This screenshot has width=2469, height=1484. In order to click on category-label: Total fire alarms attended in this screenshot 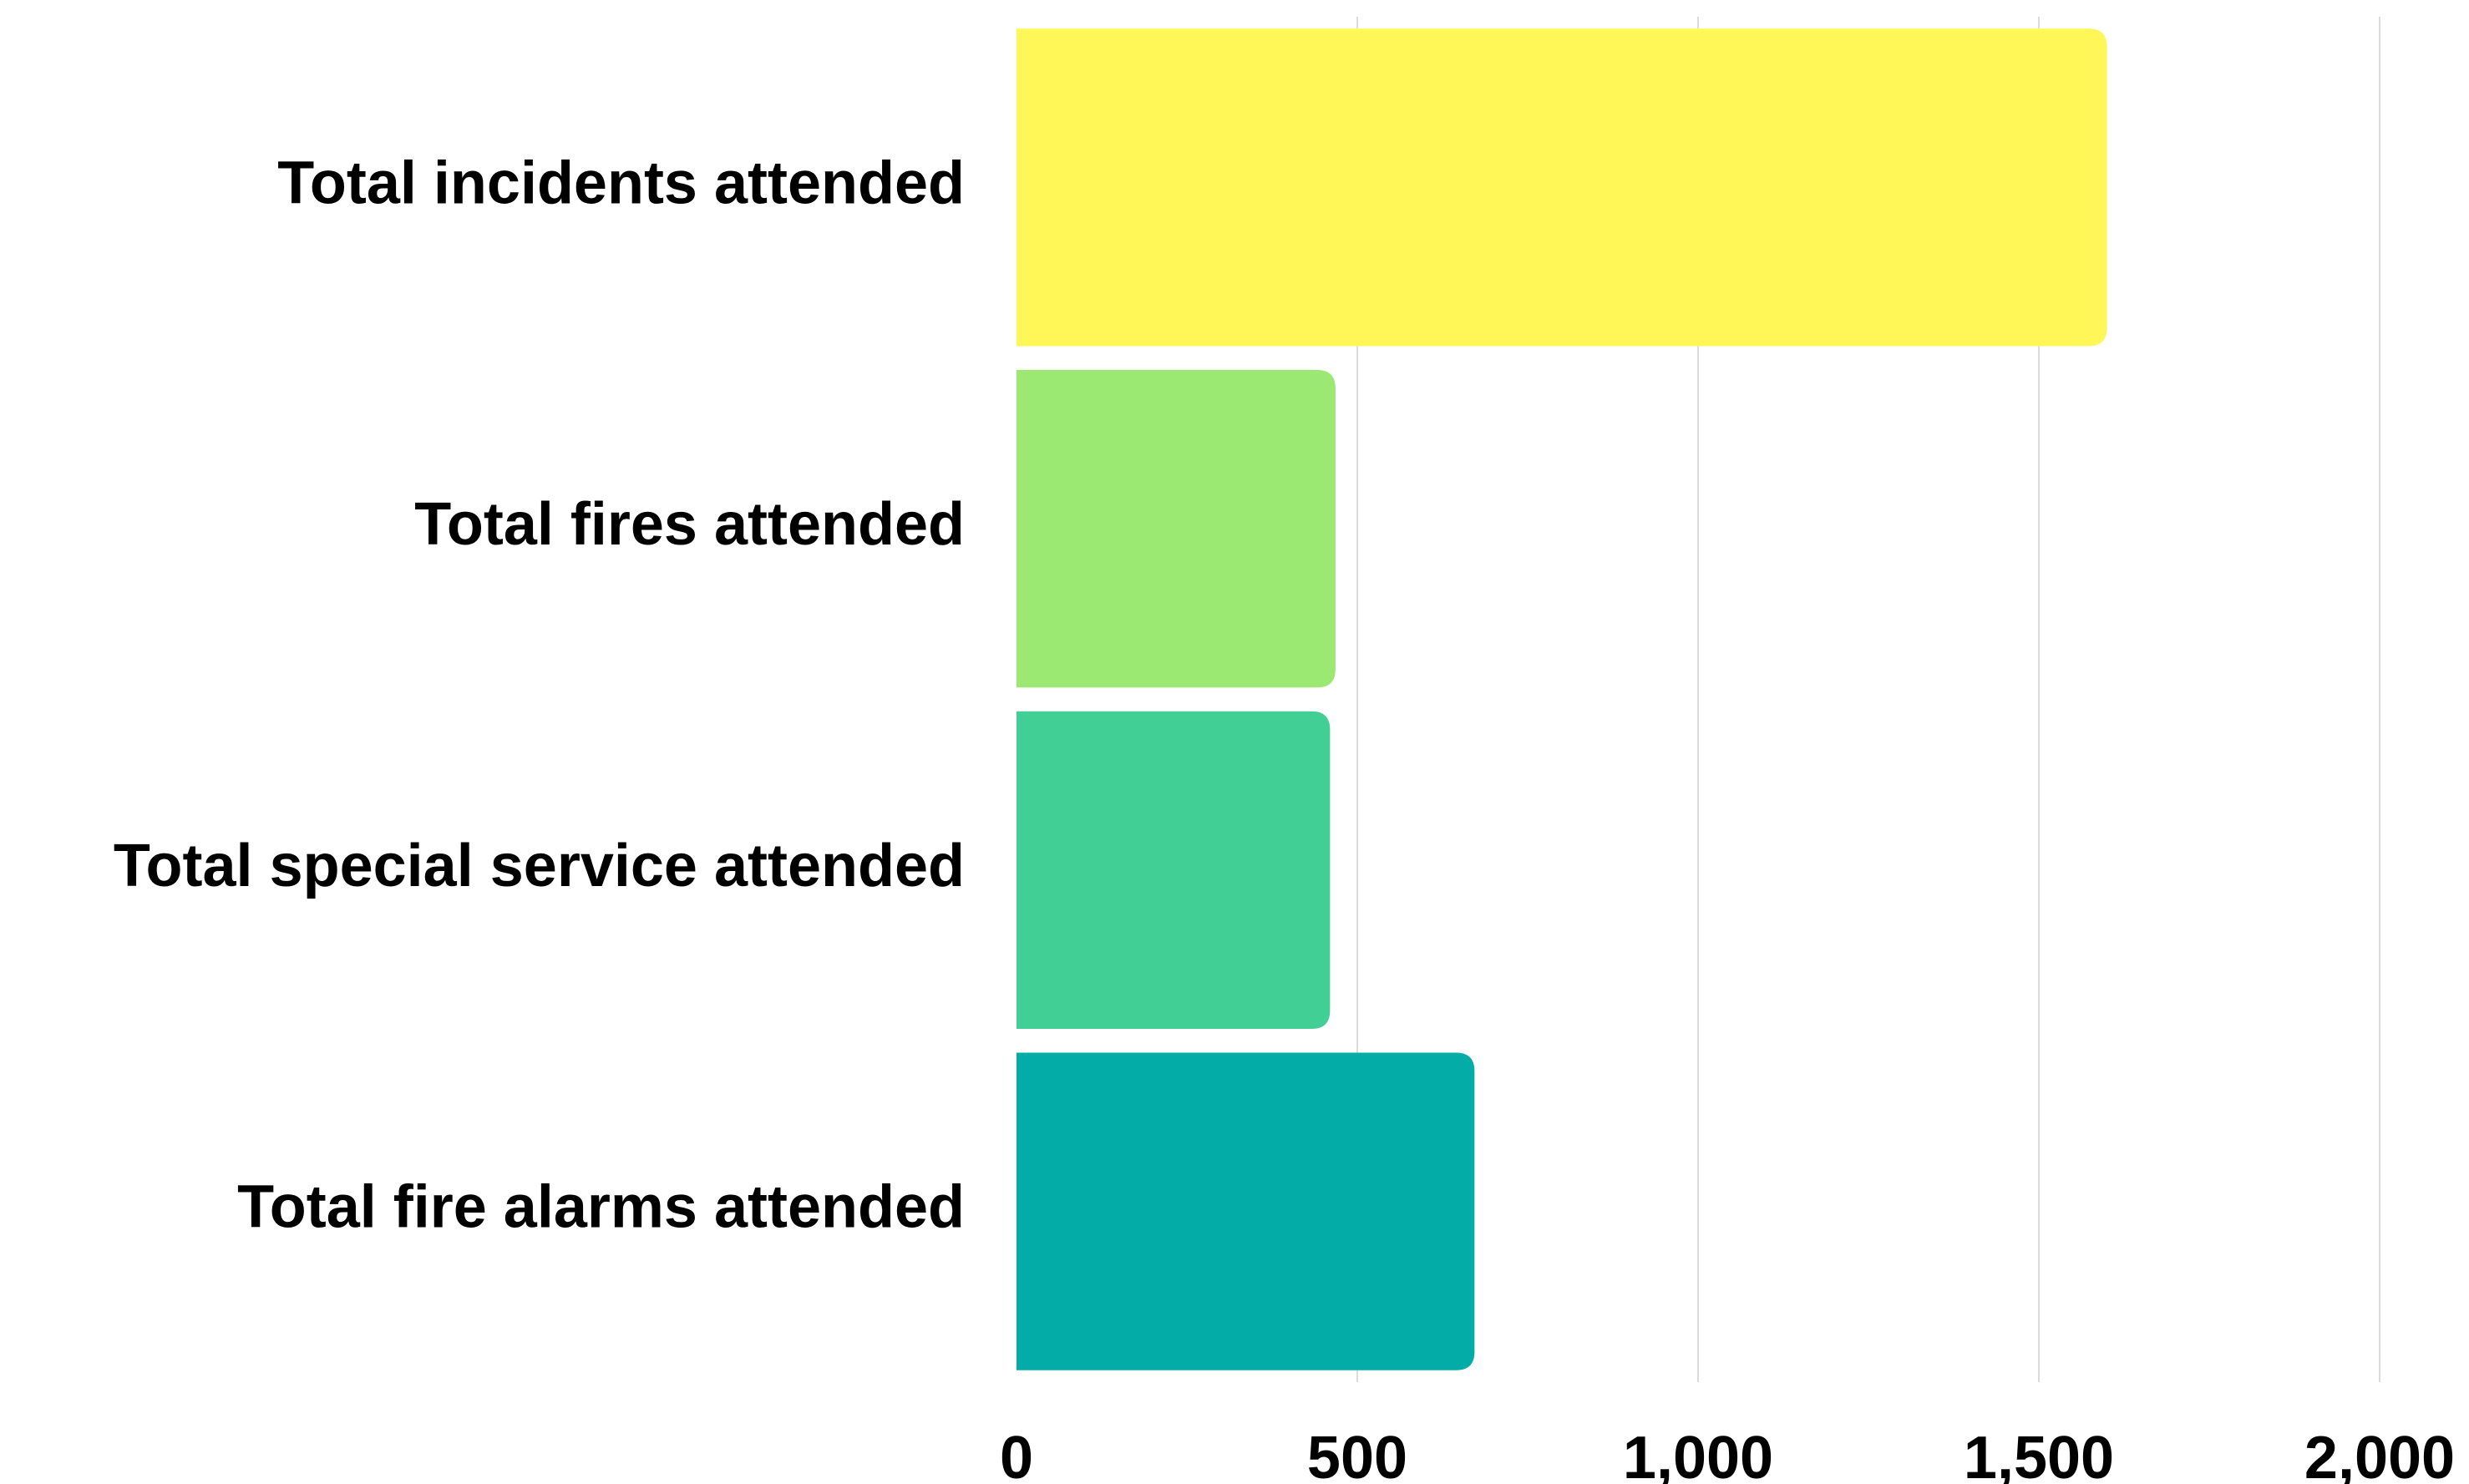, I will do `click(601, 1207)`.